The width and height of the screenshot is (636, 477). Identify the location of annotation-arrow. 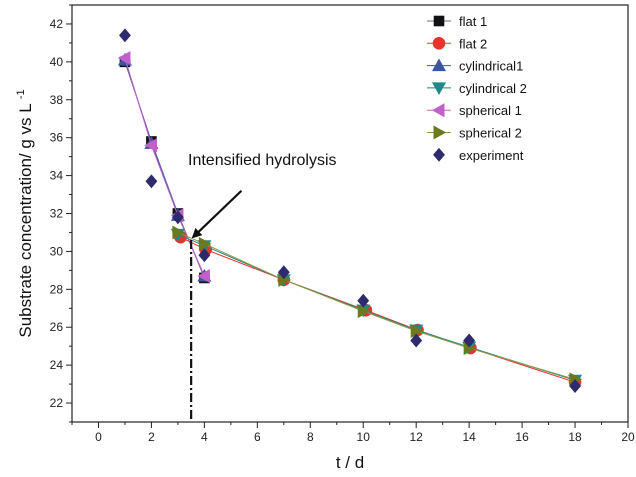
(217, 214).